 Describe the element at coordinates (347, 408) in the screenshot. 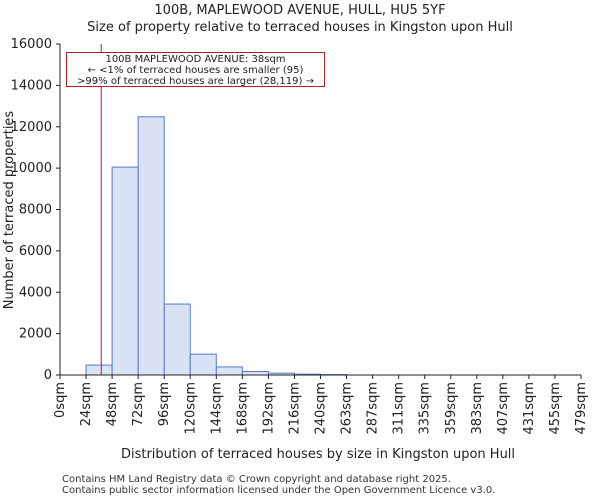

I see `x-tick-label: 263sqm` at that location.